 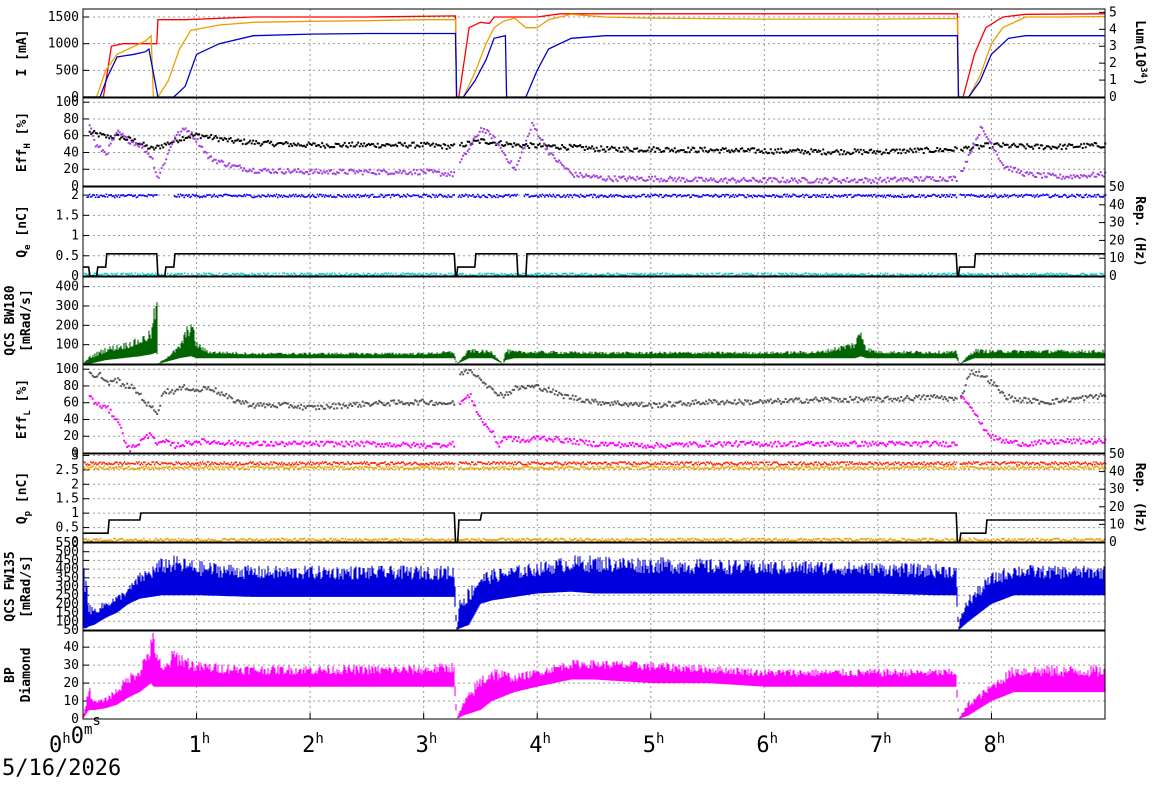 I want to click on y-axis-label: Qp [nC], so click(x=24, y=498).